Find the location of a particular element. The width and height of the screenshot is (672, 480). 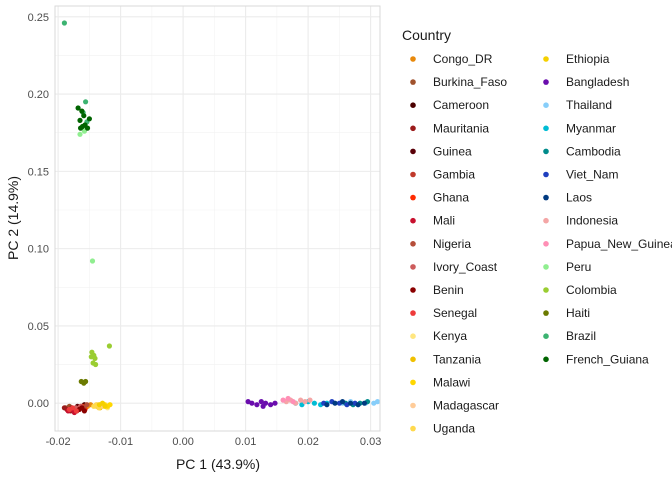

x-axis-title: PC 1 (43.9%) is located at coordinates (218, 464).